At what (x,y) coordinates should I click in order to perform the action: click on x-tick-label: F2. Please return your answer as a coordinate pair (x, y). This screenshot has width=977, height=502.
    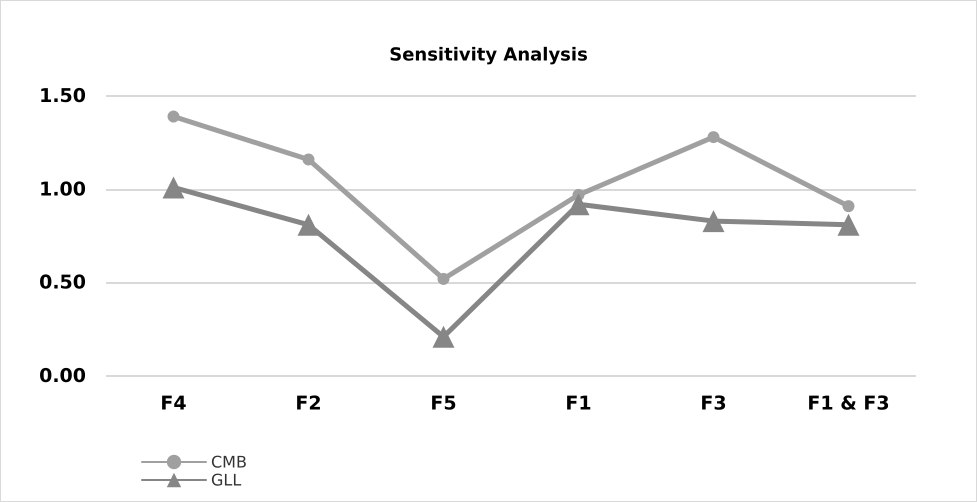
    Looking at the image, I should click on (308, 403).